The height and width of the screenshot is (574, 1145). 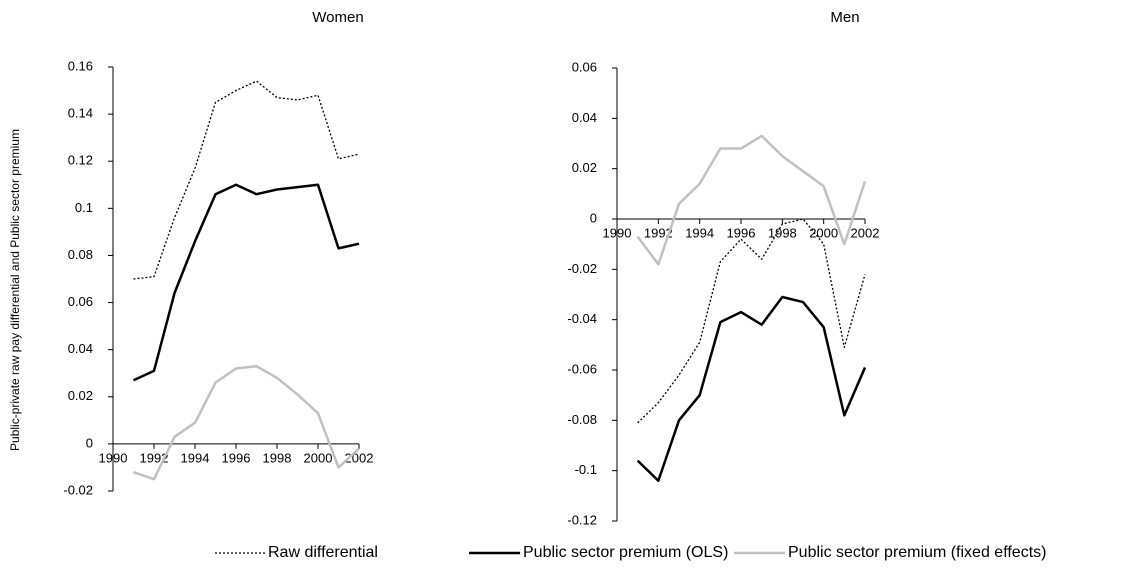 What do you see at coordinates (844, 17) in the screenshot?
I see `chart-title: Men` at bounding box center [844, 17].